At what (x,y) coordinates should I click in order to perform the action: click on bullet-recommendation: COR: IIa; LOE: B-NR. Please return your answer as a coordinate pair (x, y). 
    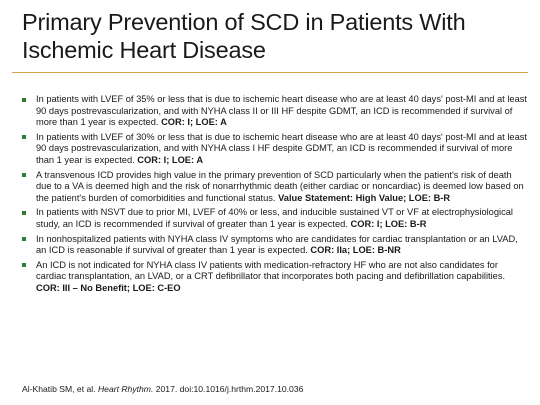
    Looking at the image, I should click on (355, 250).